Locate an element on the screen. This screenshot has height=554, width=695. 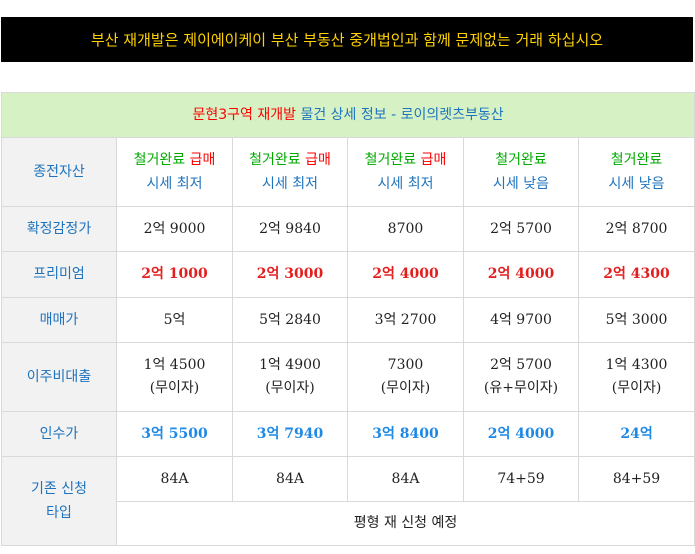
row-label-price: 매매가 is located at coordinates (59, 320).